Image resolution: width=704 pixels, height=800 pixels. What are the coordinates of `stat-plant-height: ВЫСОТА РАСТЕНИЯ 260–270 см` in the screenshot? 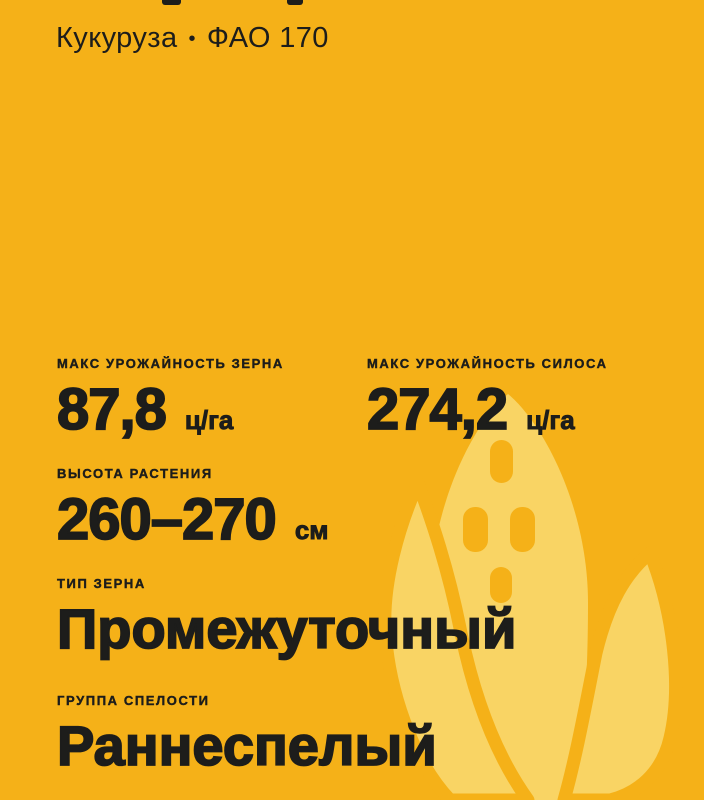 It's located at (192, 509).